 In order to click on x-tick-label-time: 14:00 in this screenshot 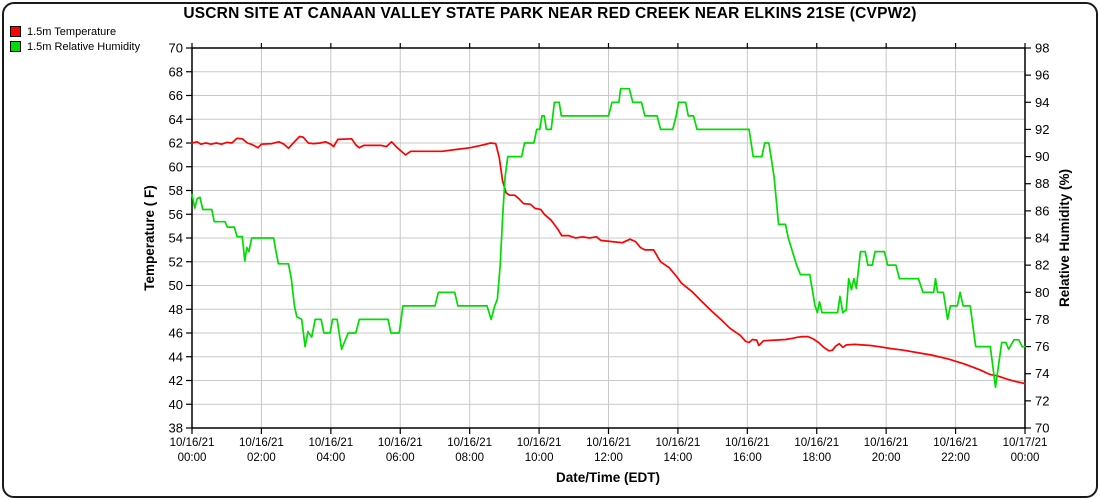, I will do `click(678, 458)`.